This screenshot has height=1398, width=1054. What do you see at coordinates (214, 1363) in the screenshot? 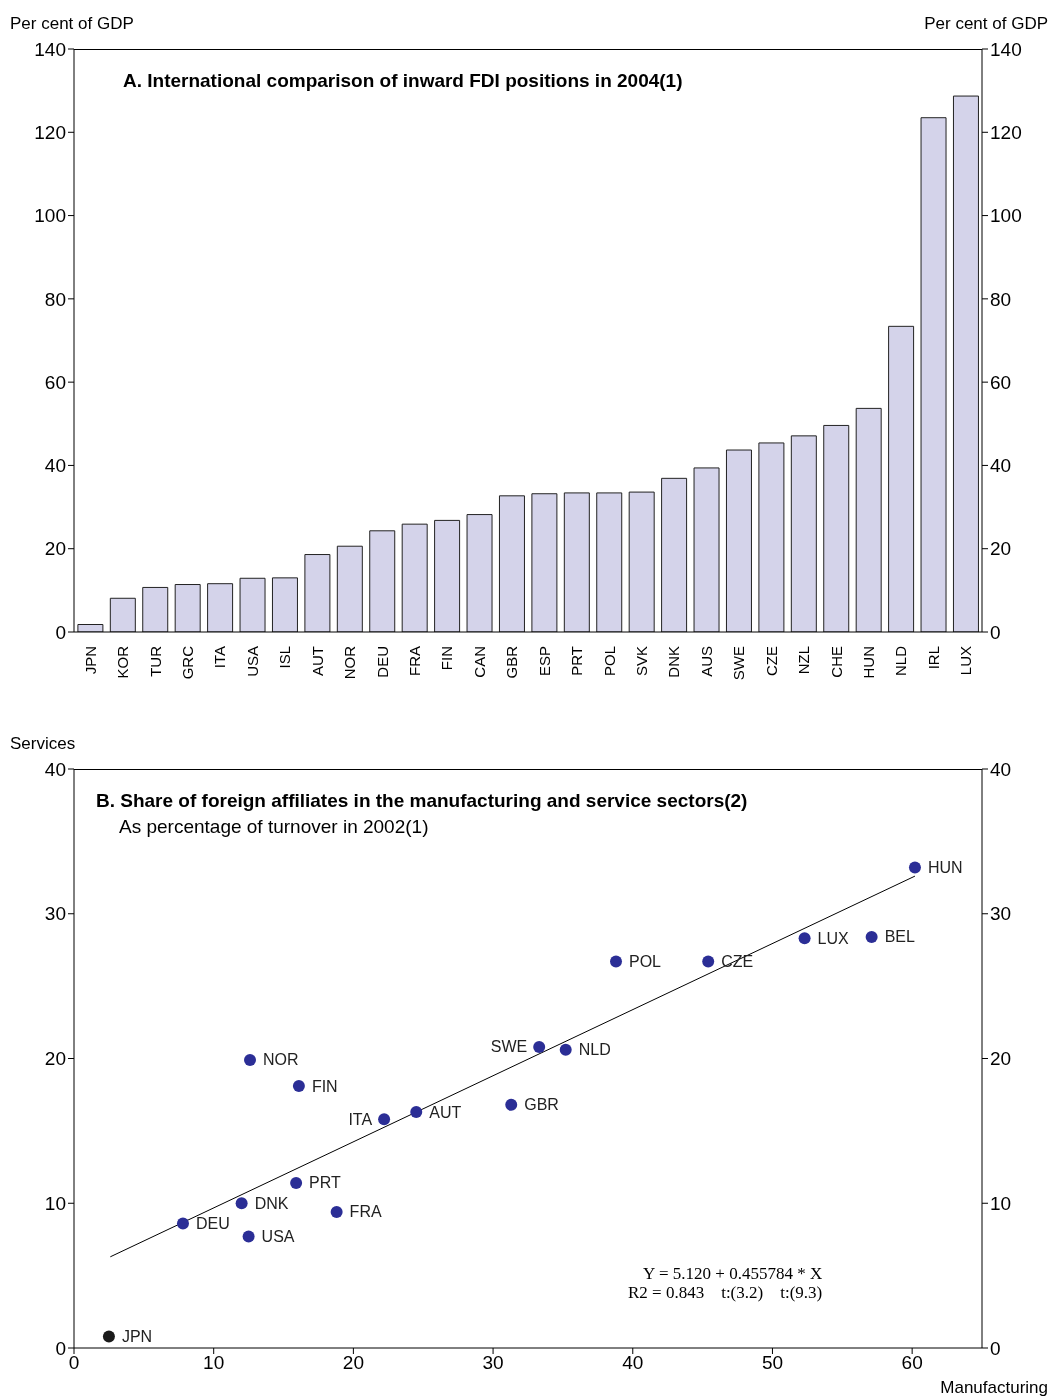
I see `x-tick-label: 10` at bounding box center [214, 1363].